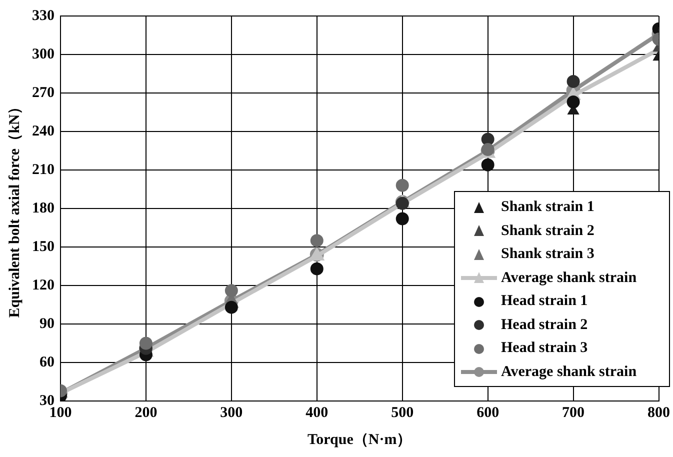  What do you see at coordinates (60, 412) in the screenshot?
I see `x-tick-label: 100` at bounding box center [60, 412].